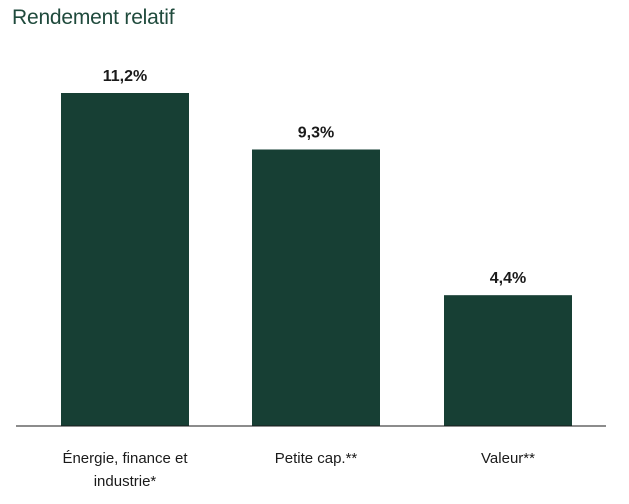  I want to click on value-label-1: 9,3%, so click(316, 132).